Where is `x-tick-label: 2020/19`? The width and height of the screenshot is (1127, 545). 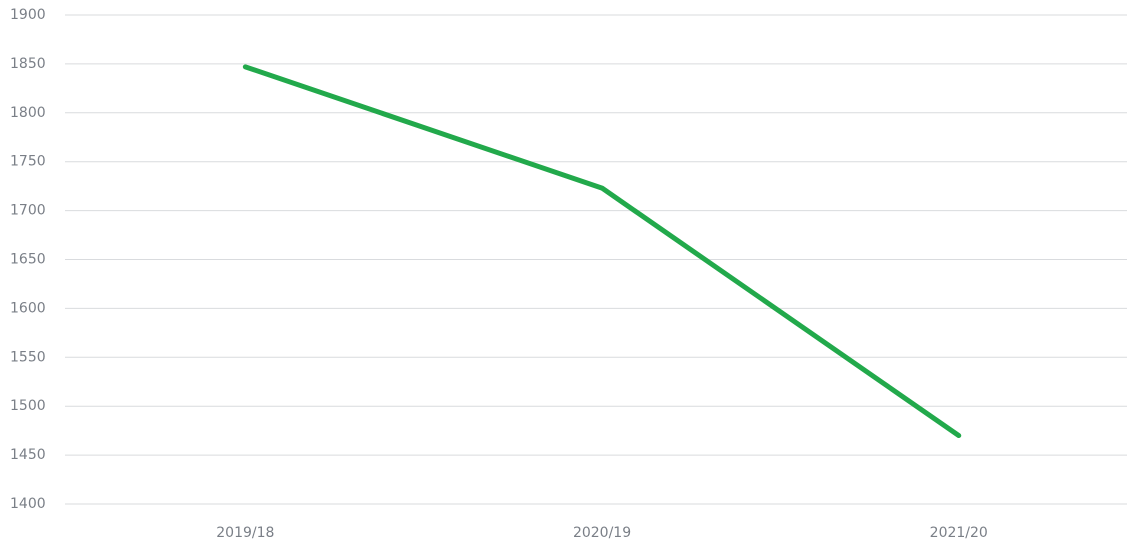
x-tick-label: 2020/19 is located at coordinates (602, 533).